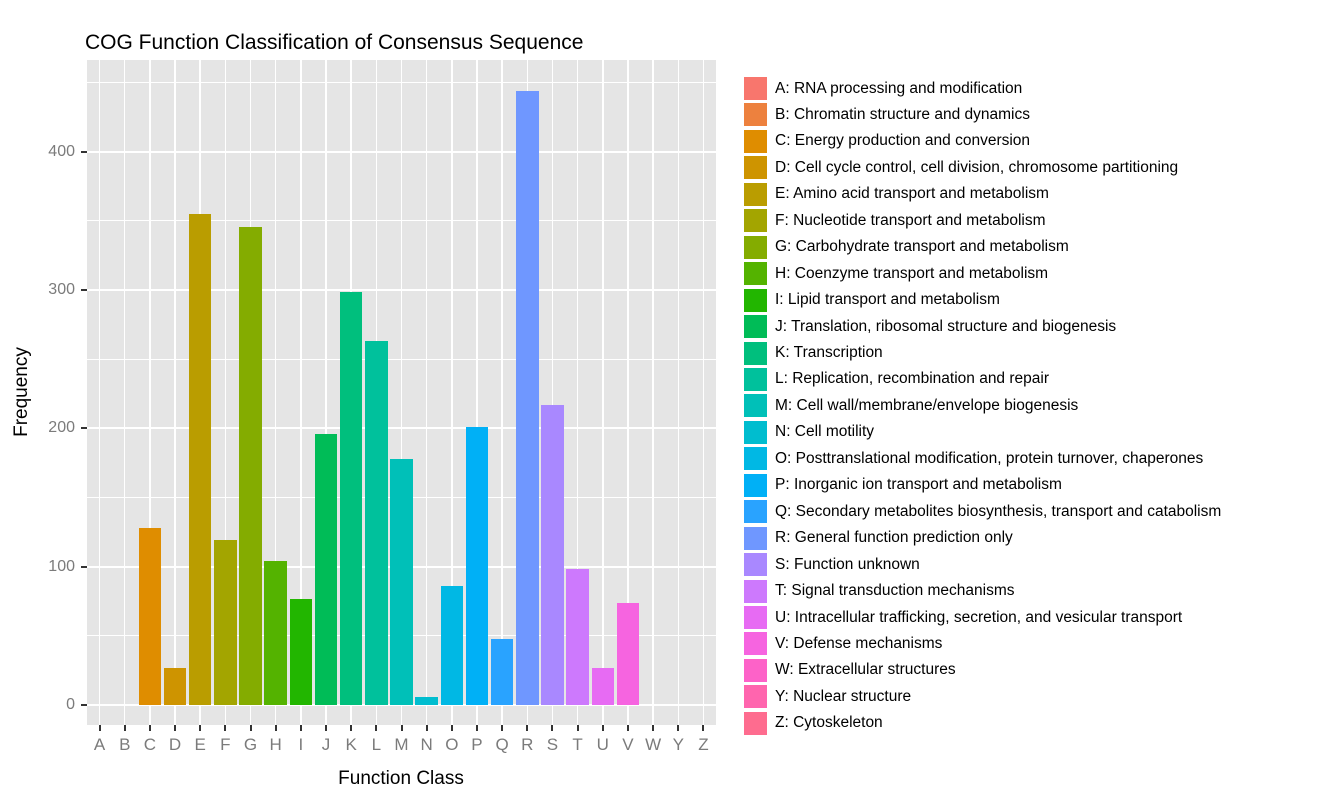 This screenshot has width=1343, height=806. What do you see at coordinates (755, 115) in the screenshot?
I see `legend-swatch-B` at bounding box center [755, 115].